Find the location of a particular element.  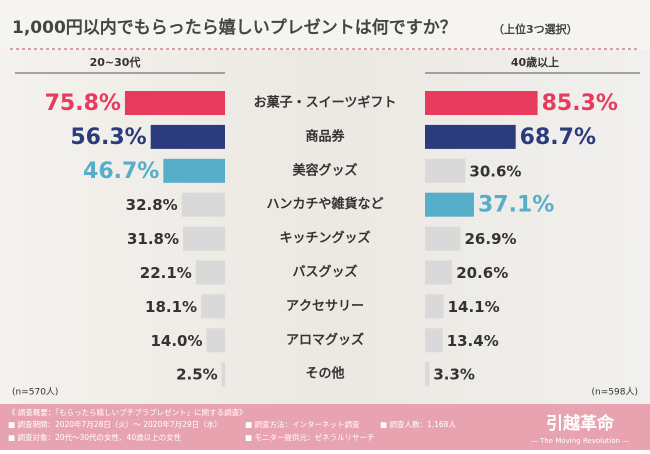

value-label: 37.1% is located at coordinates (516, 205).